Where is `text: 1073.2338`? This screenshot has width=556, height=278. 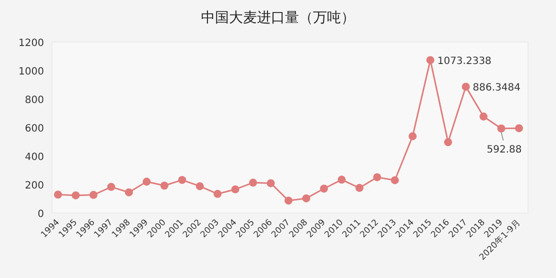
text: 1073.2338 is located at coordinates (464, 62).